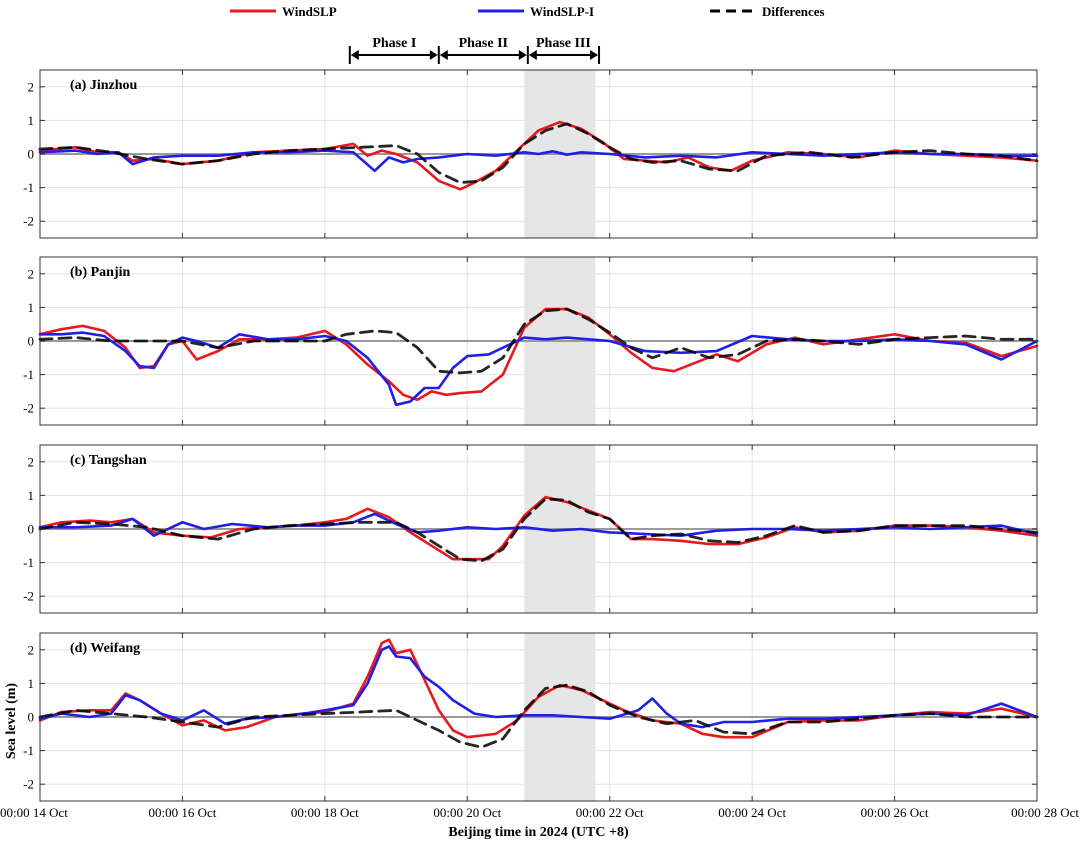  I want to click on x-tick-label: 00:00 22 Oct, so click(610, 812).